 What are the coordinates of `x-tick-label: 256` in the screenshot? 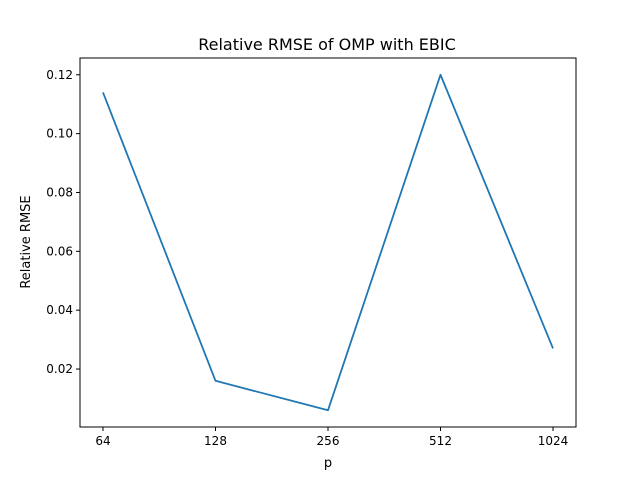 It's located at (328, 441).